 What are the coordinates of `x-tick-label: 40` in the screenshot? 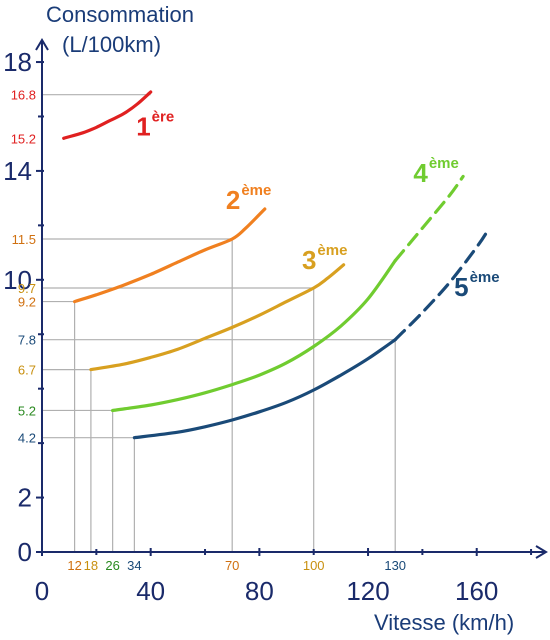 It's located at (150, 591).